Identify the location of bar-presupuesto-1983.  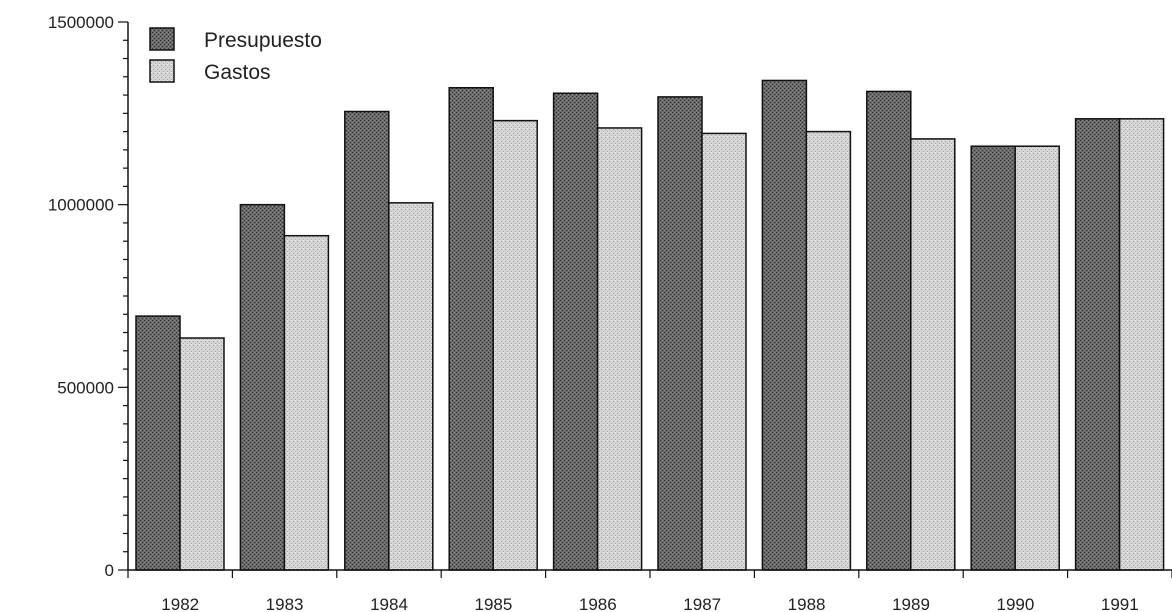
(262, 387).